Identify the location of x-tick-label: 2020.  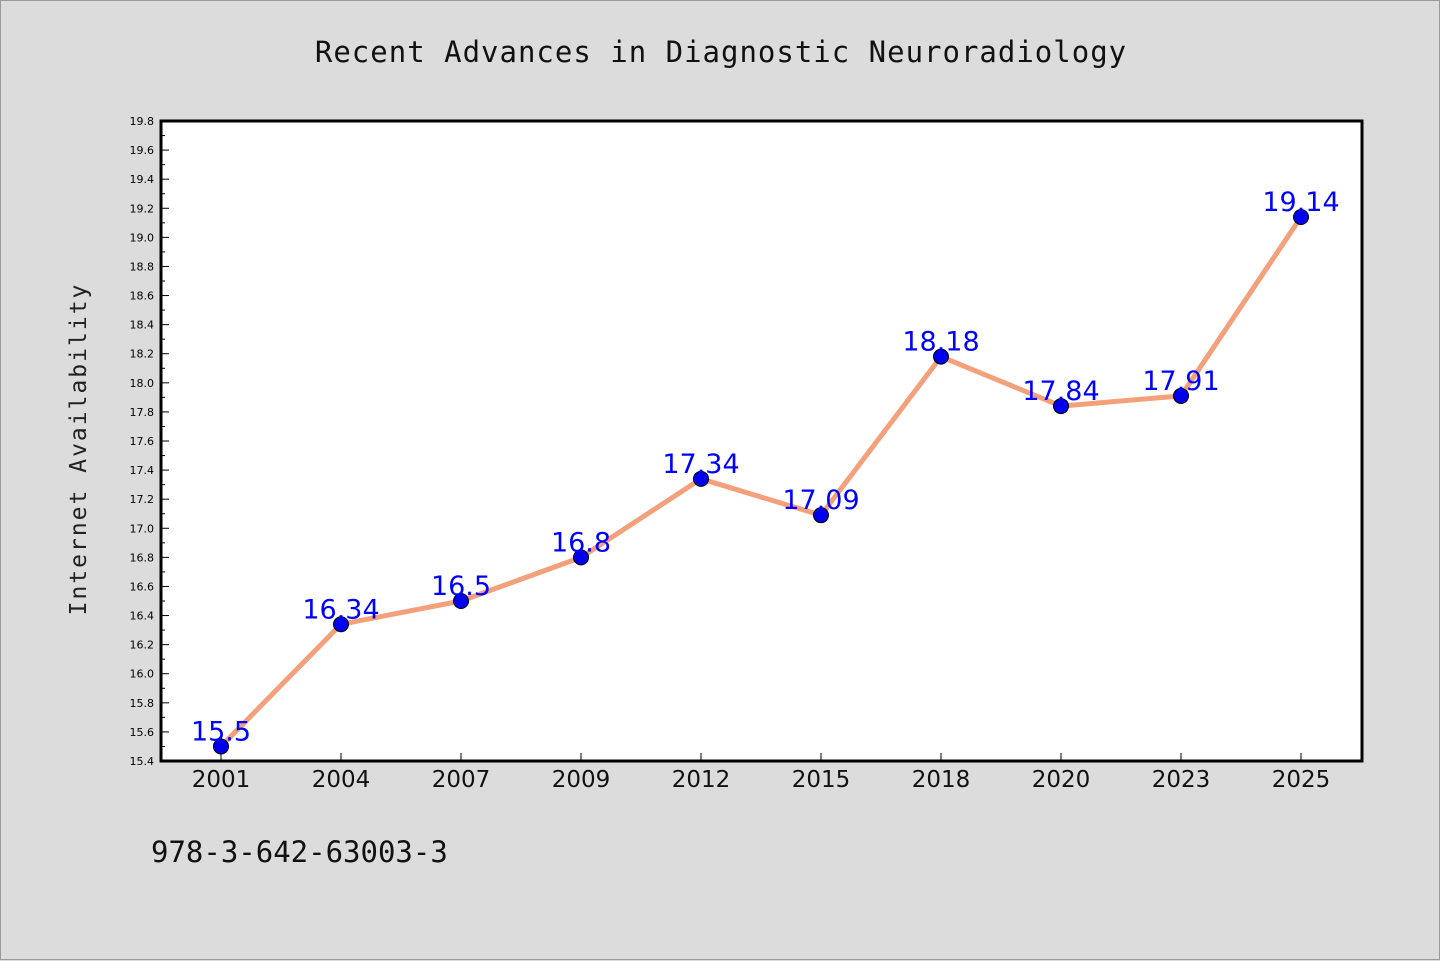
(1061, 780).